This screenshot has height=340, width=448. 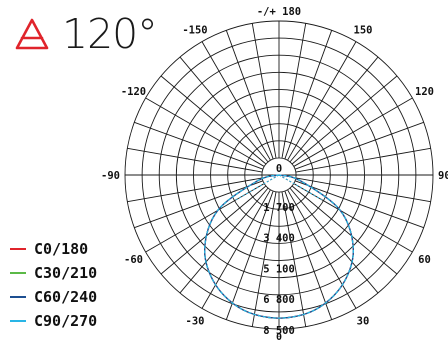 What do you see at coordinates (424, 92) in the screenshot?
I see `angle-label: 120` at bounding box center [424, 92].